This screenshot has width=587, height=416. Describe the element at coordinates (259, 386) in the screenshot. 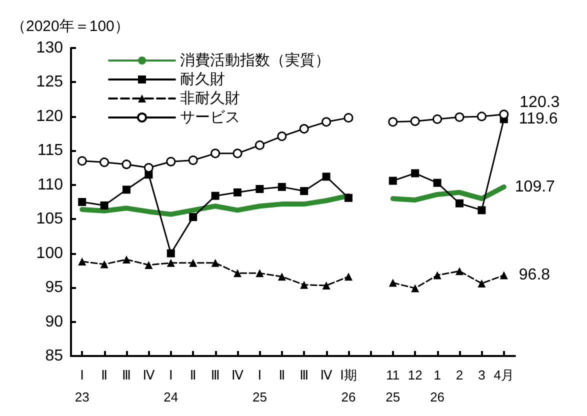

I see `x-tick-label: Ⅰ 25` at that location.